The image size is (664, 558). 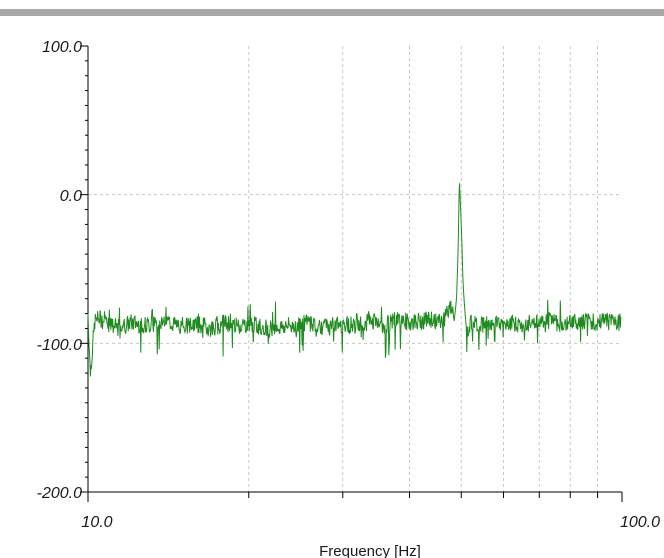 What do you see at coordinates (62, 47) in the screenshot?
I see `y-tick-label-100: 100.0` at bounding box center [62, 47].